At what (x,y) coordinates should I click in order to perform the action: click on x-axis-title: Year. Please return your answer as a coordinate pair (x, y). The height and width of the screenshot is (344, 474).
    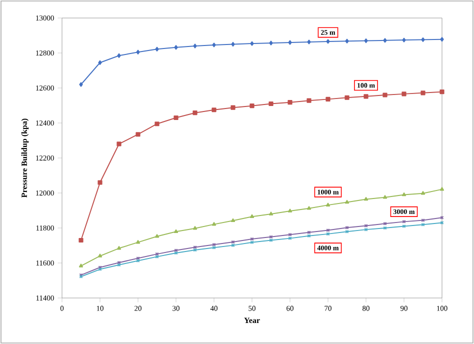
    Looking at the image, I should click on (252, 321).